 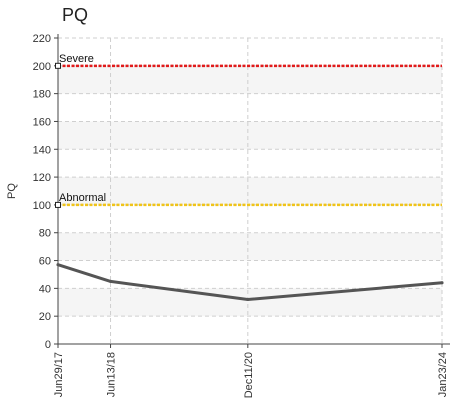 I want to click on x-tick-label: Jun29/17, so click(x=59, y=374).